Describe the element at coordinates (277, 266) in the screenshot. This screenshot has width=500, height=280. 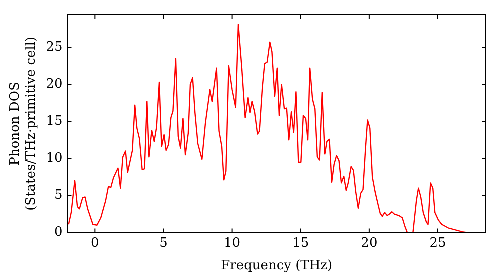
I see `x-axis-title: Frequency (THz)` at that location.